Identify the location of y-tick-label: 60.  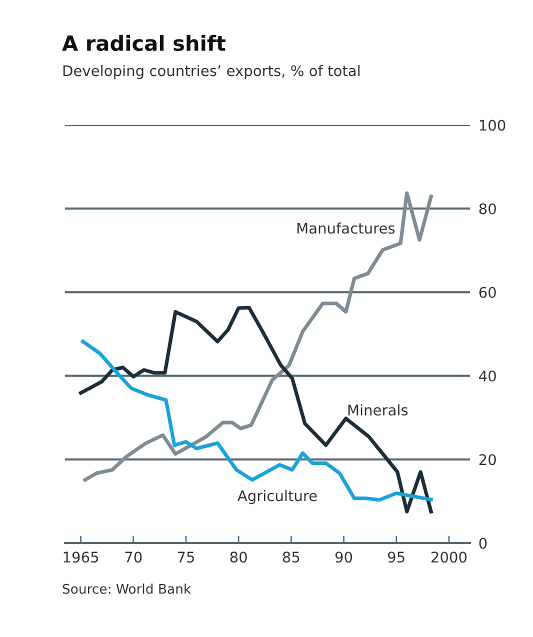
(487, 292).